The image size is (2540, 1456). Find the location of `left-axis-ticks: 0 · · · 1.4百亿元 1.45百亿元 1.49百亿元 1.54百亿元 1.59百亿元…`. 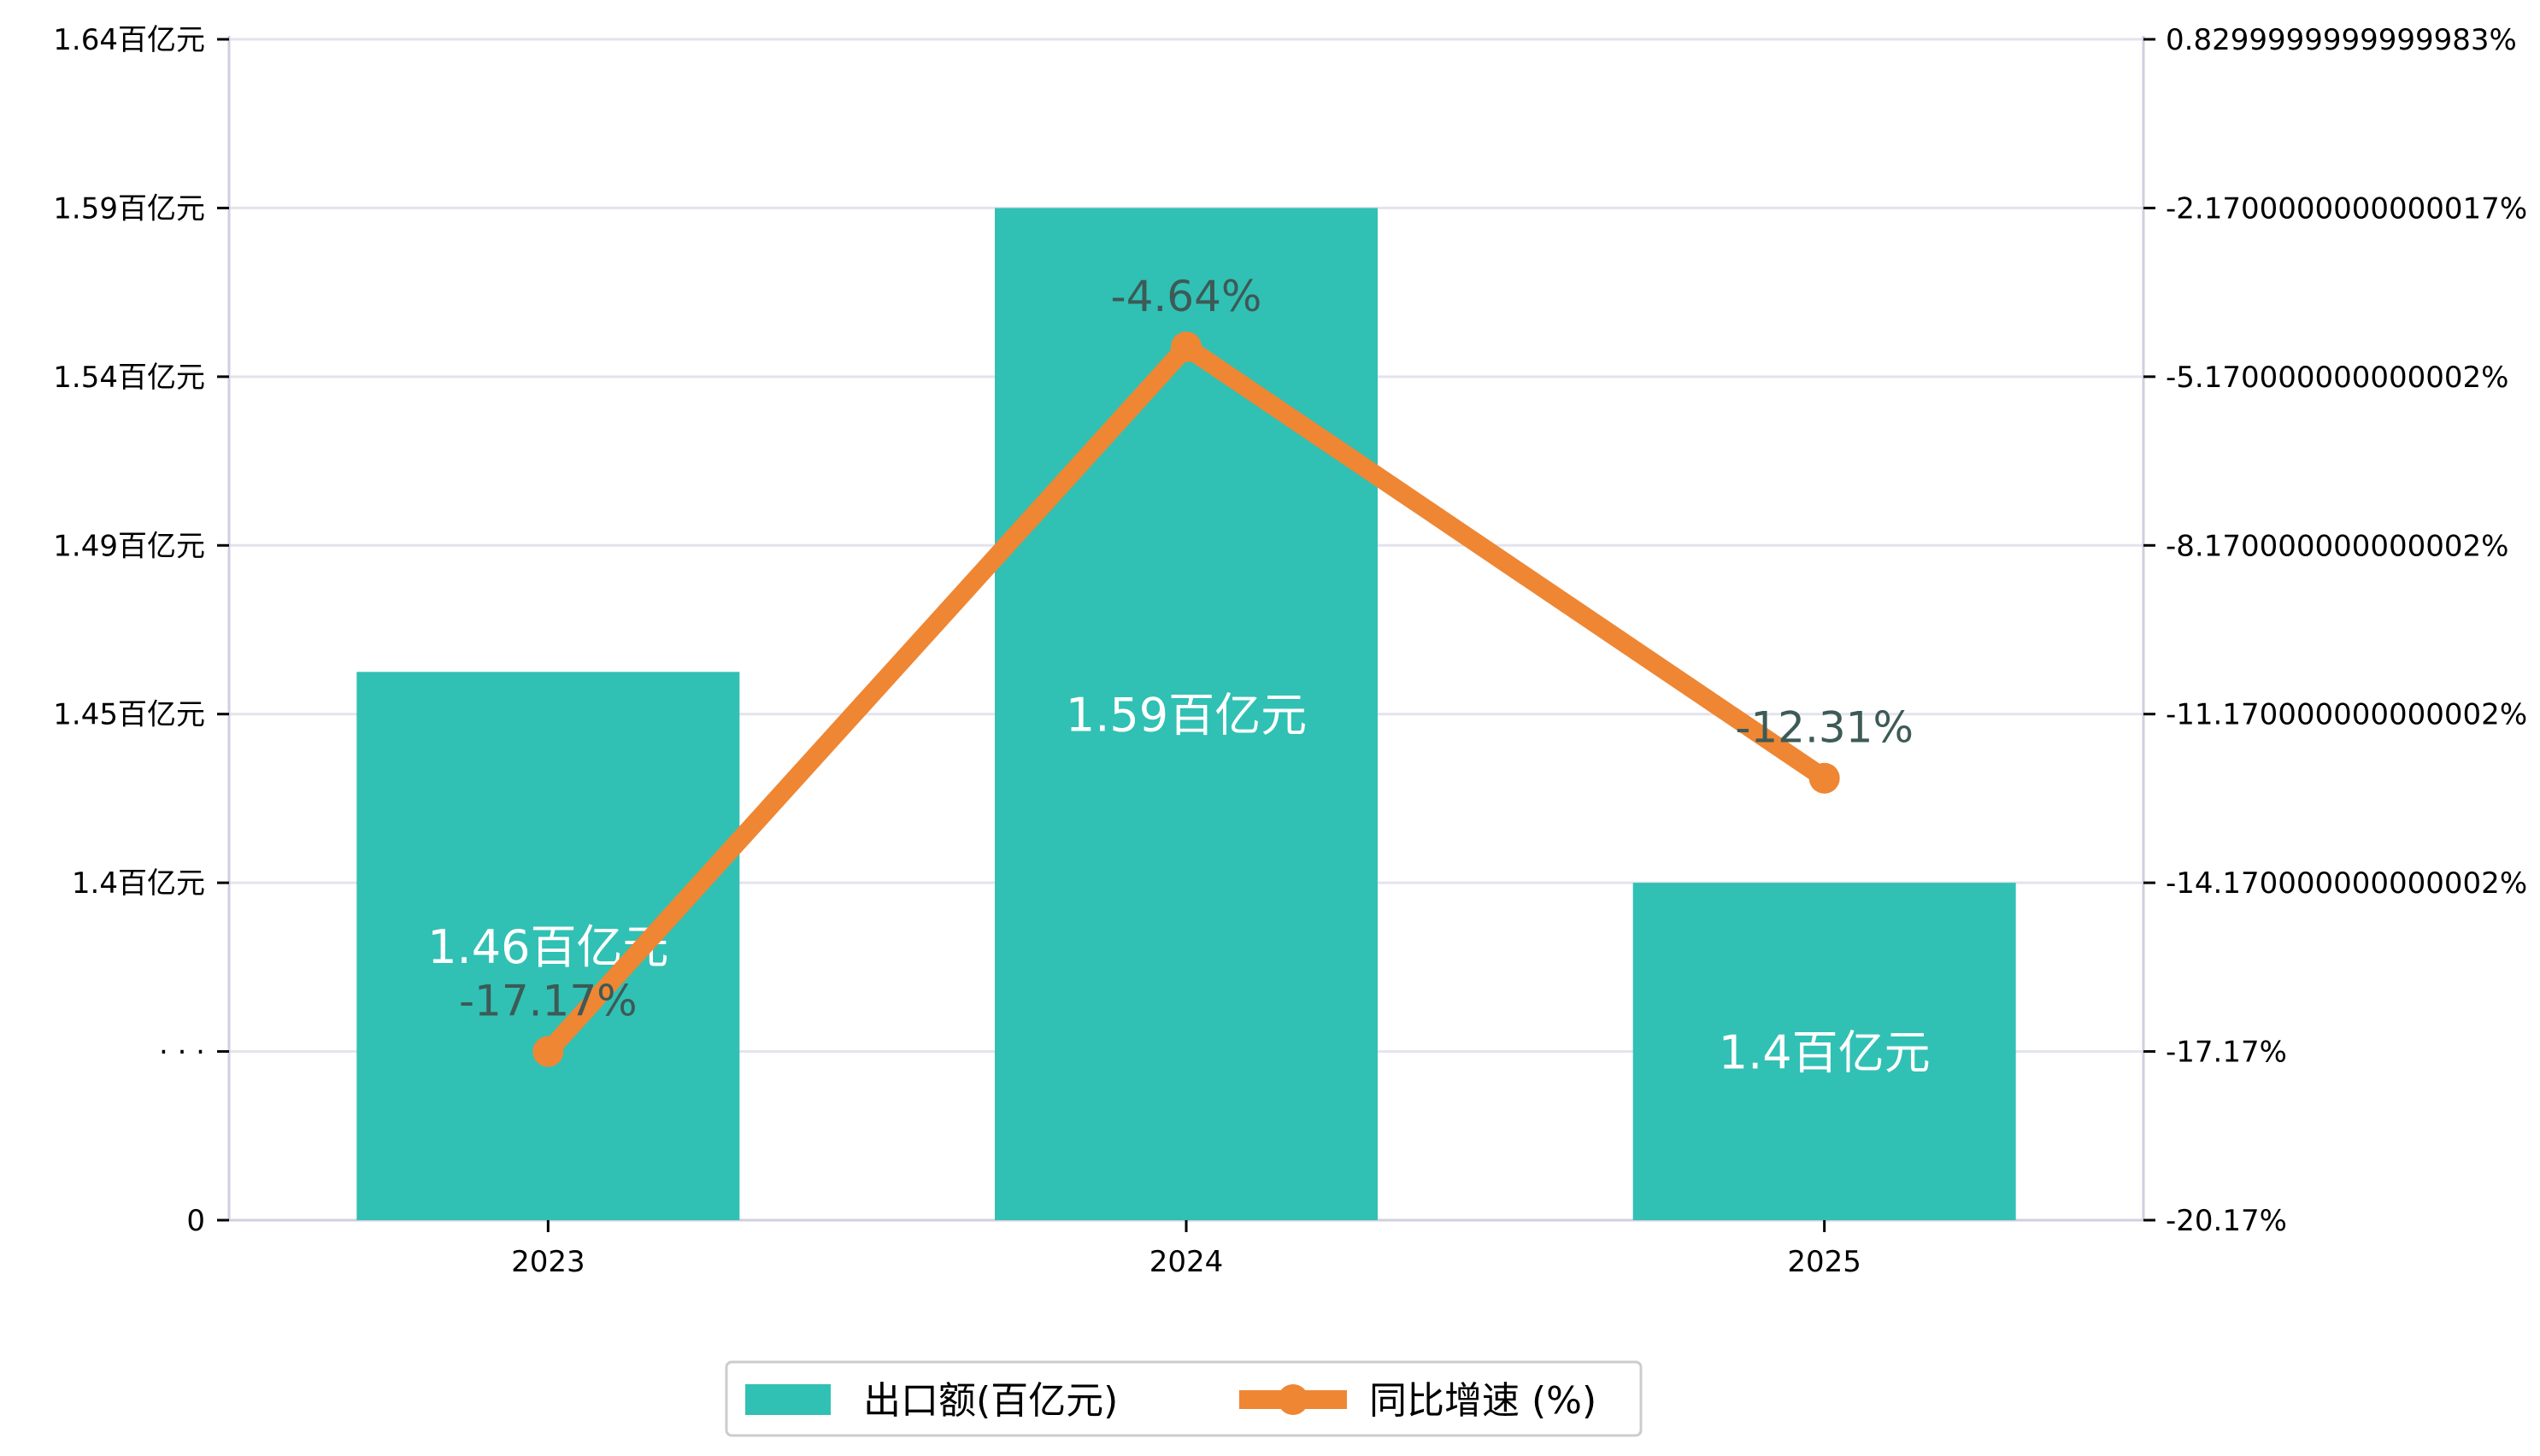

left-axis-ticks: 0 · · · 1.4百亿元 1.45百亿元 1.49百亿元 1.54百亿元 1.59百亿元… is located at coordinates (141, 631).